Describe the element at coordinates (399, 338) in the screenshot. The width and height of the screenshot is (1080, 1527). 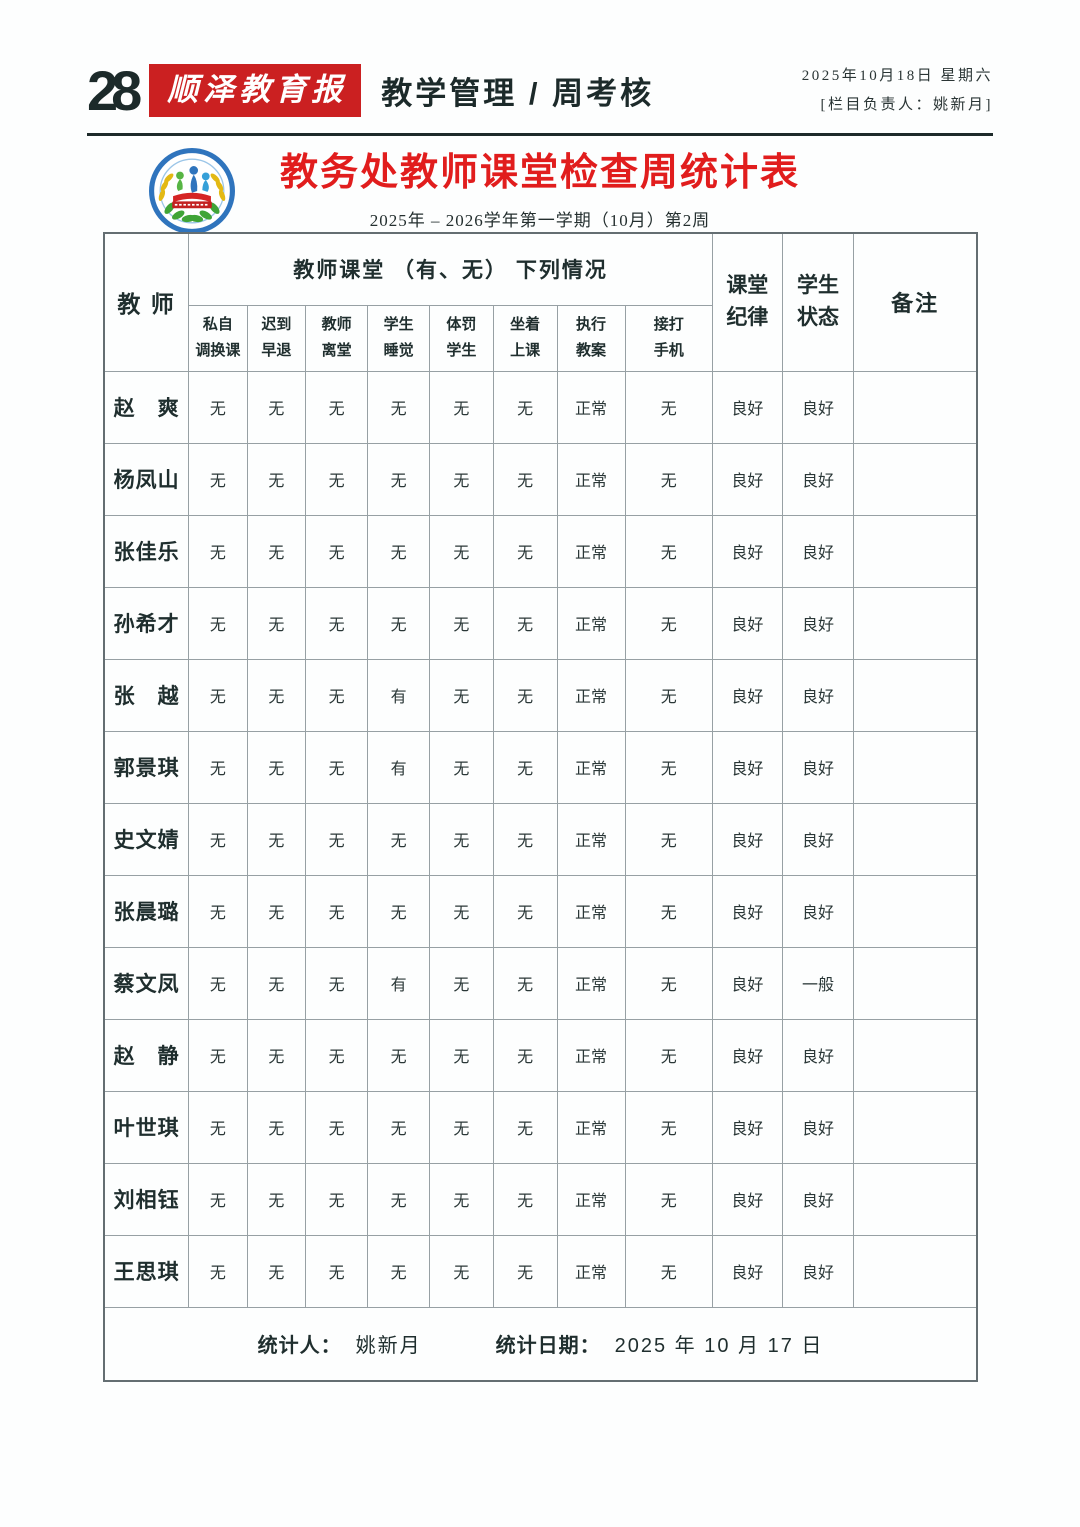
I see `column-subheader: 学生 睡觉` at that location.